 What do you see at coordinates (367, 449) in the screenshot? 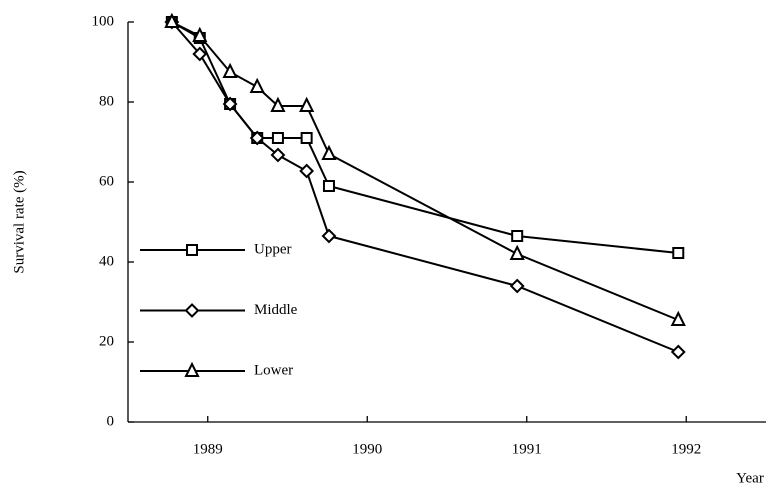
I see `x-tick-label: 1990` at bounding box center [367, 449].